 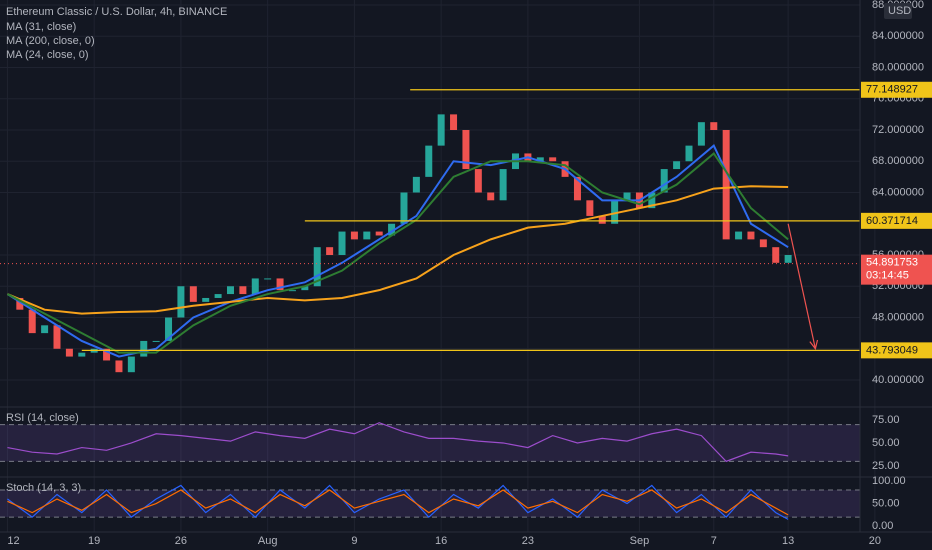 I want to click on x-tick-label: 26, so click(x=181, y=541).